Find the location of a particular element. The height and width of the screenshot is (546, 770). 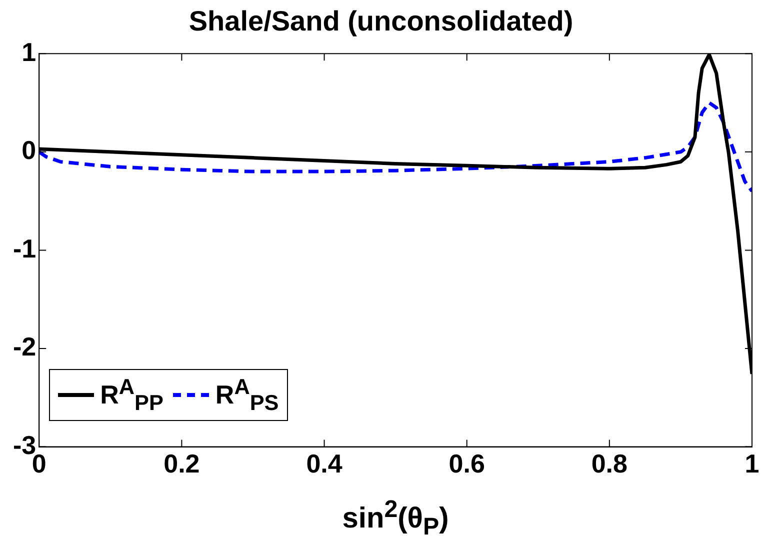

y-tick-label: 1 is located at coordinates (29, 51).